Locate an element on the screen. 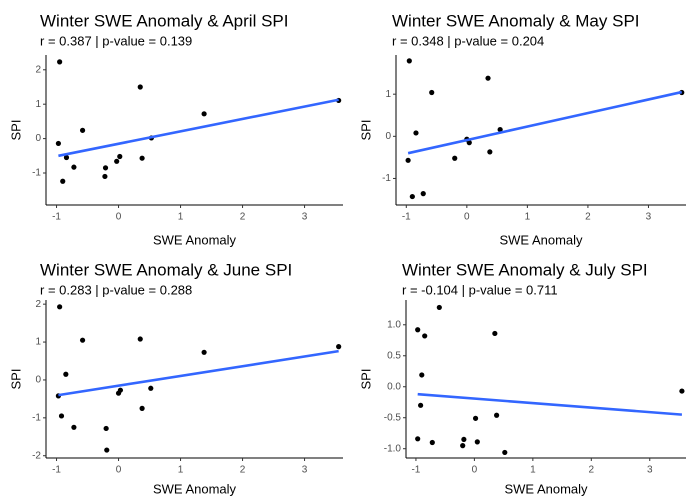 The width and height of the screenshot is (700, 500). chart-title: Winter SWE Anomaly & April SPI is located at coordinates (164, 20).